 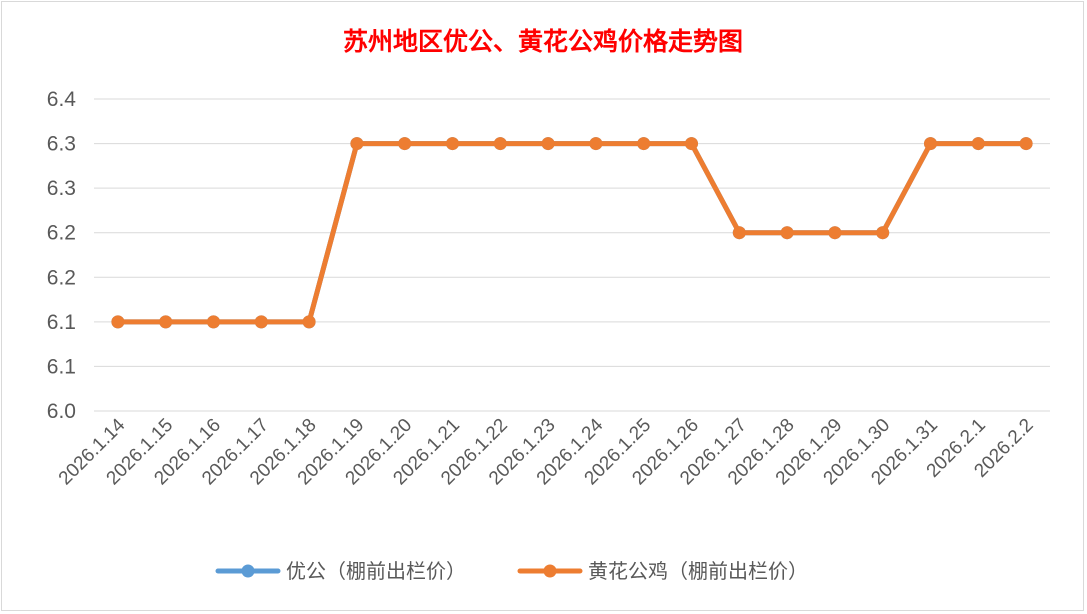 What do you see at coordinates (698, 571) in the screenshot?
I see `legend-label: 黄花公鸡（棚前出栏价）` at bounding box center [698, 571].